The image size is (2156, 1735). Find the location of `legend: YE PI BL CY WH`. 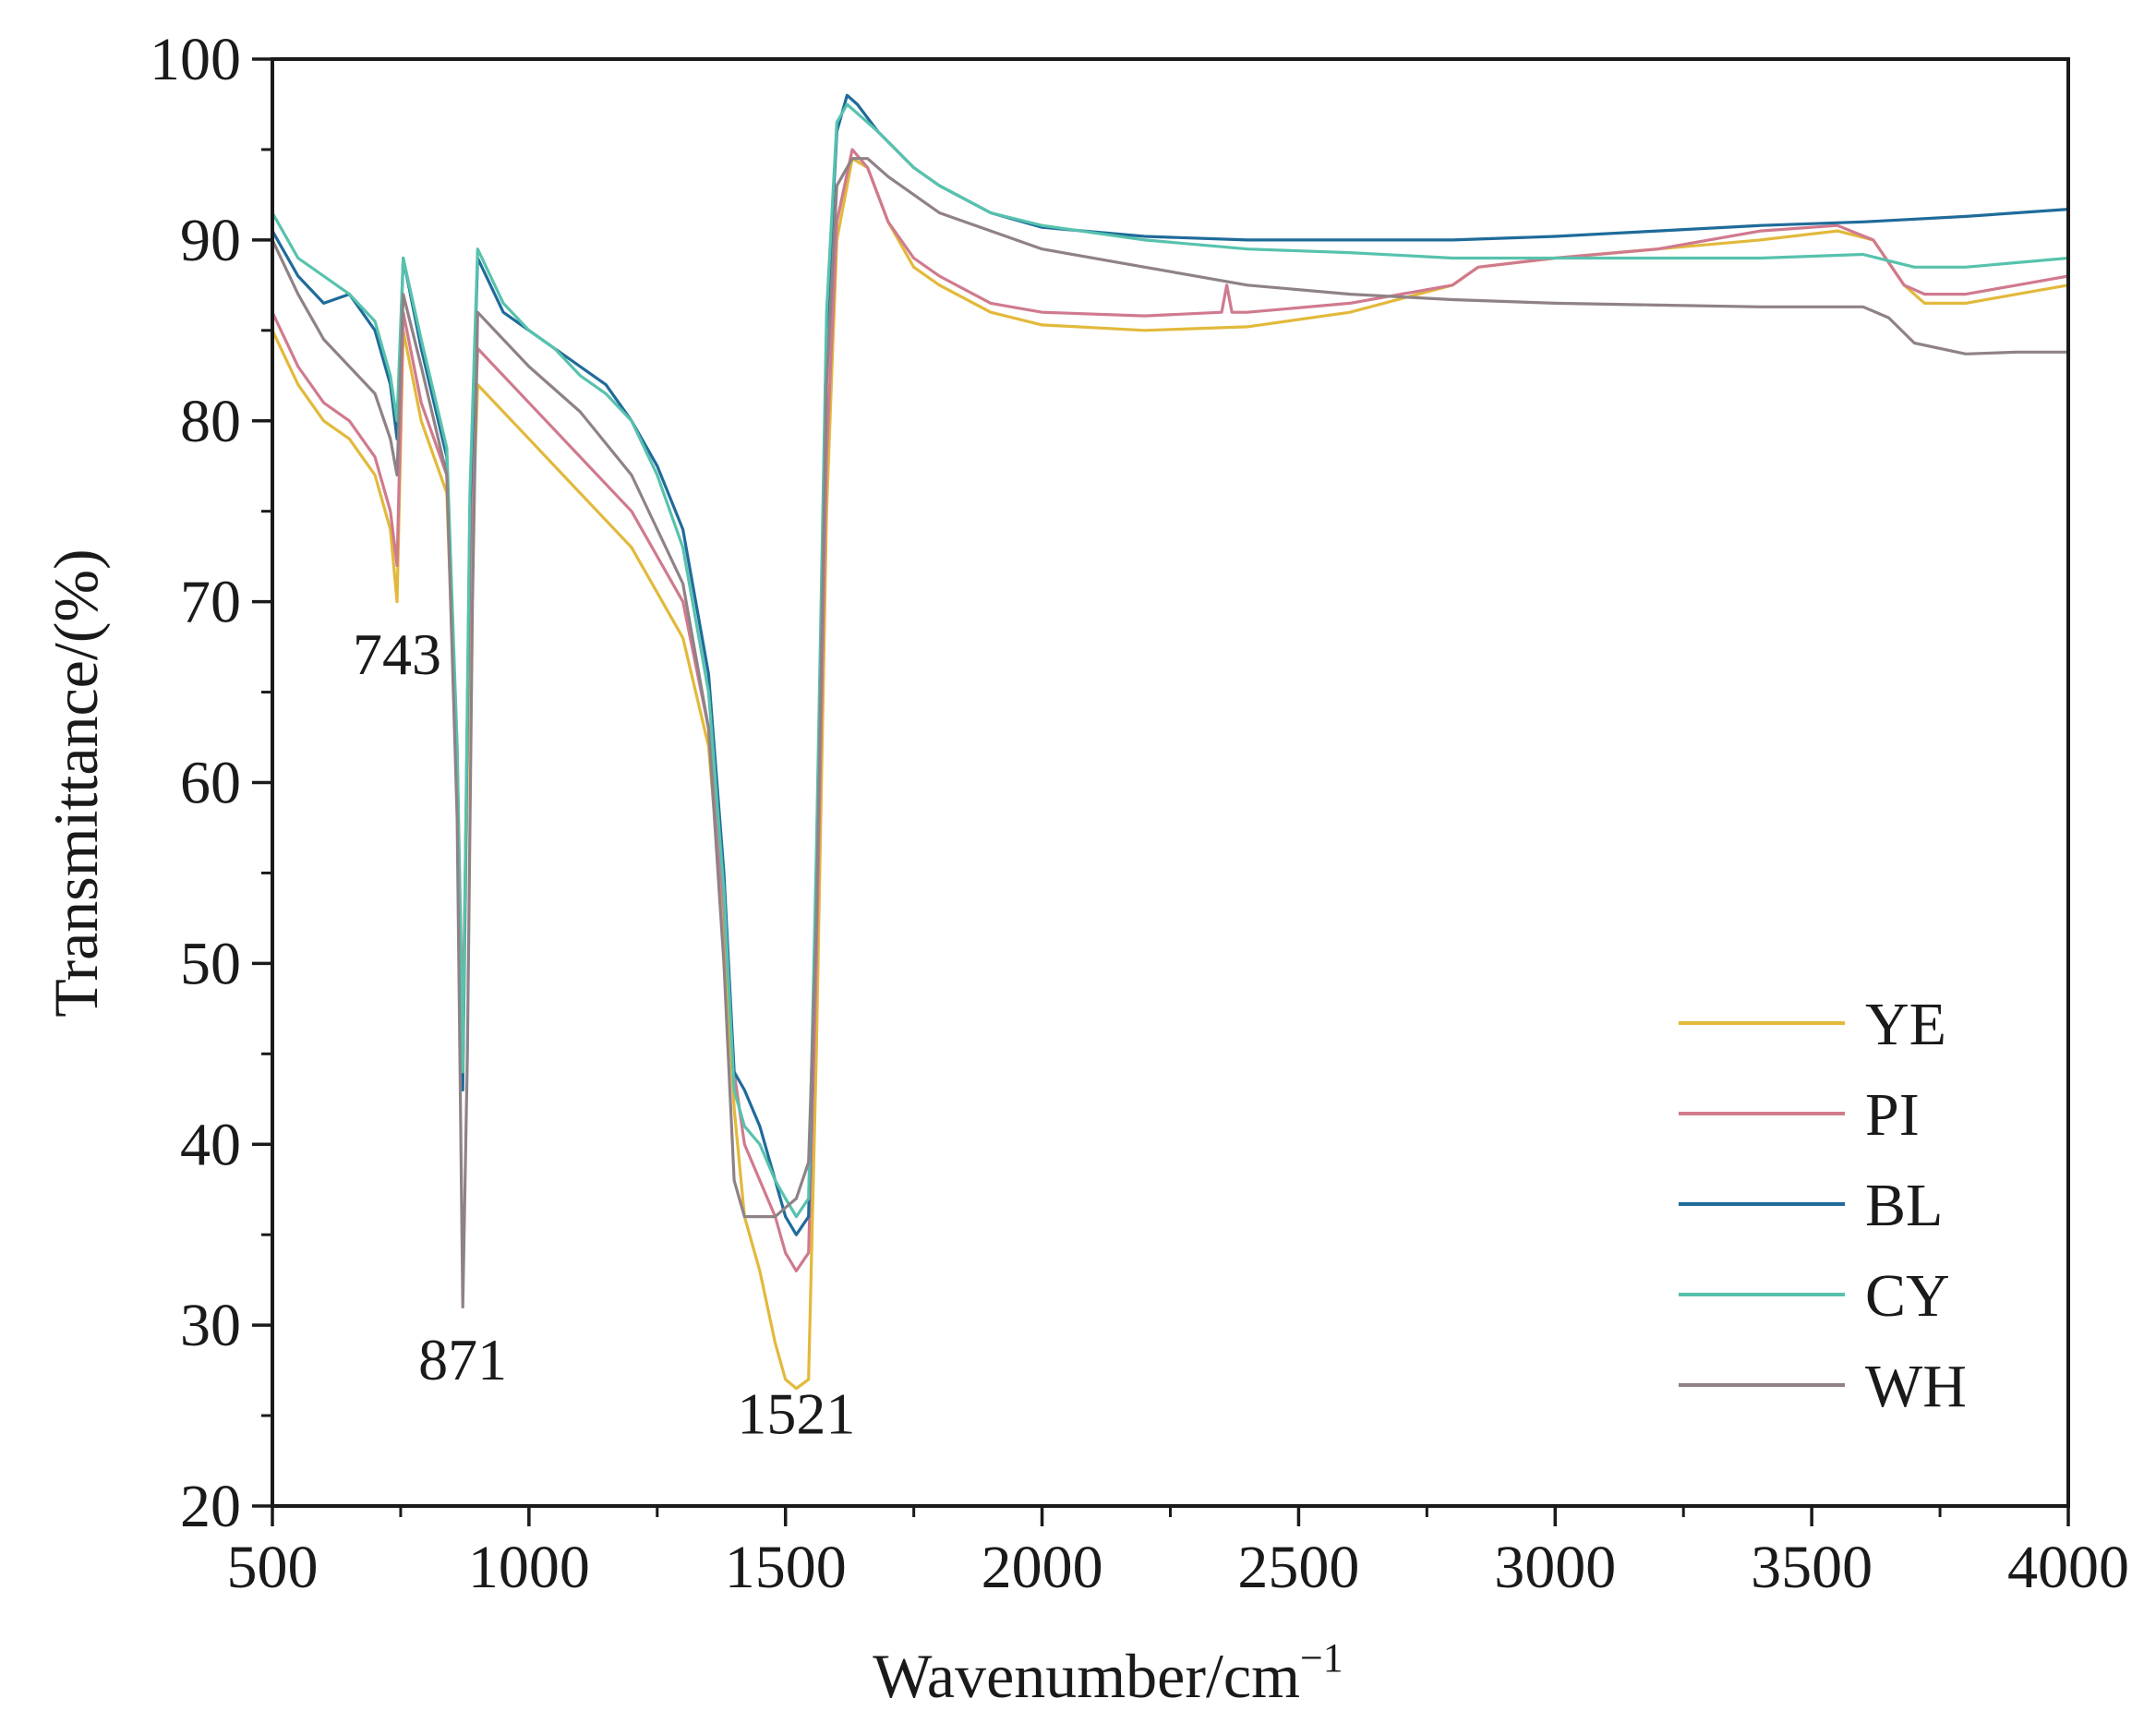

legend: YE PI BL CY WH is located at coordinates (1823, 1205).